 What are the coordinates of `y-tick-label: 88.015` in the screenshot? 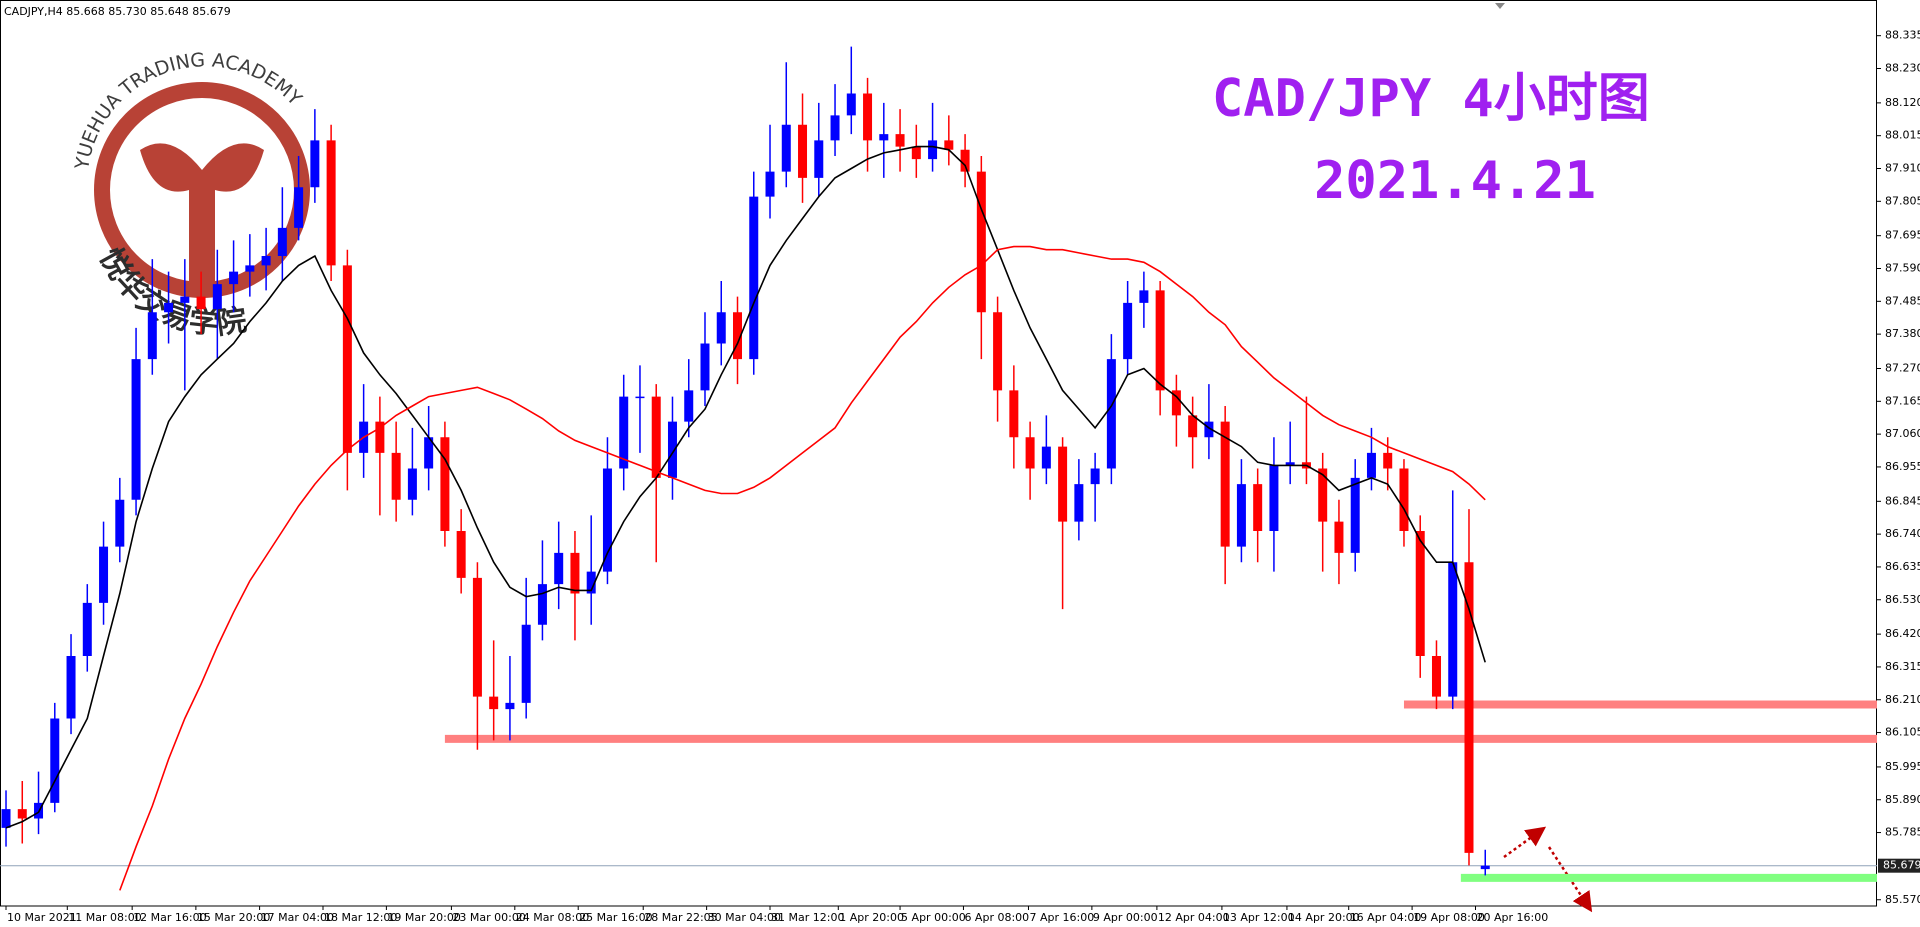 It's located at (1902, 135).